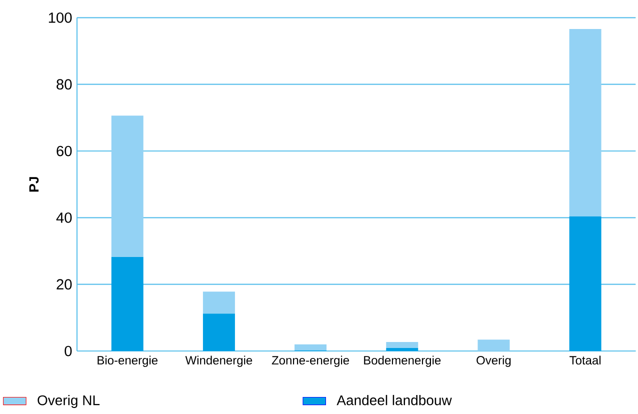 This screenshot has height=414, width=638. Describe the element at coordinates (64, 84) in the screenshot. I see `y-tick-label: 80` at that location.